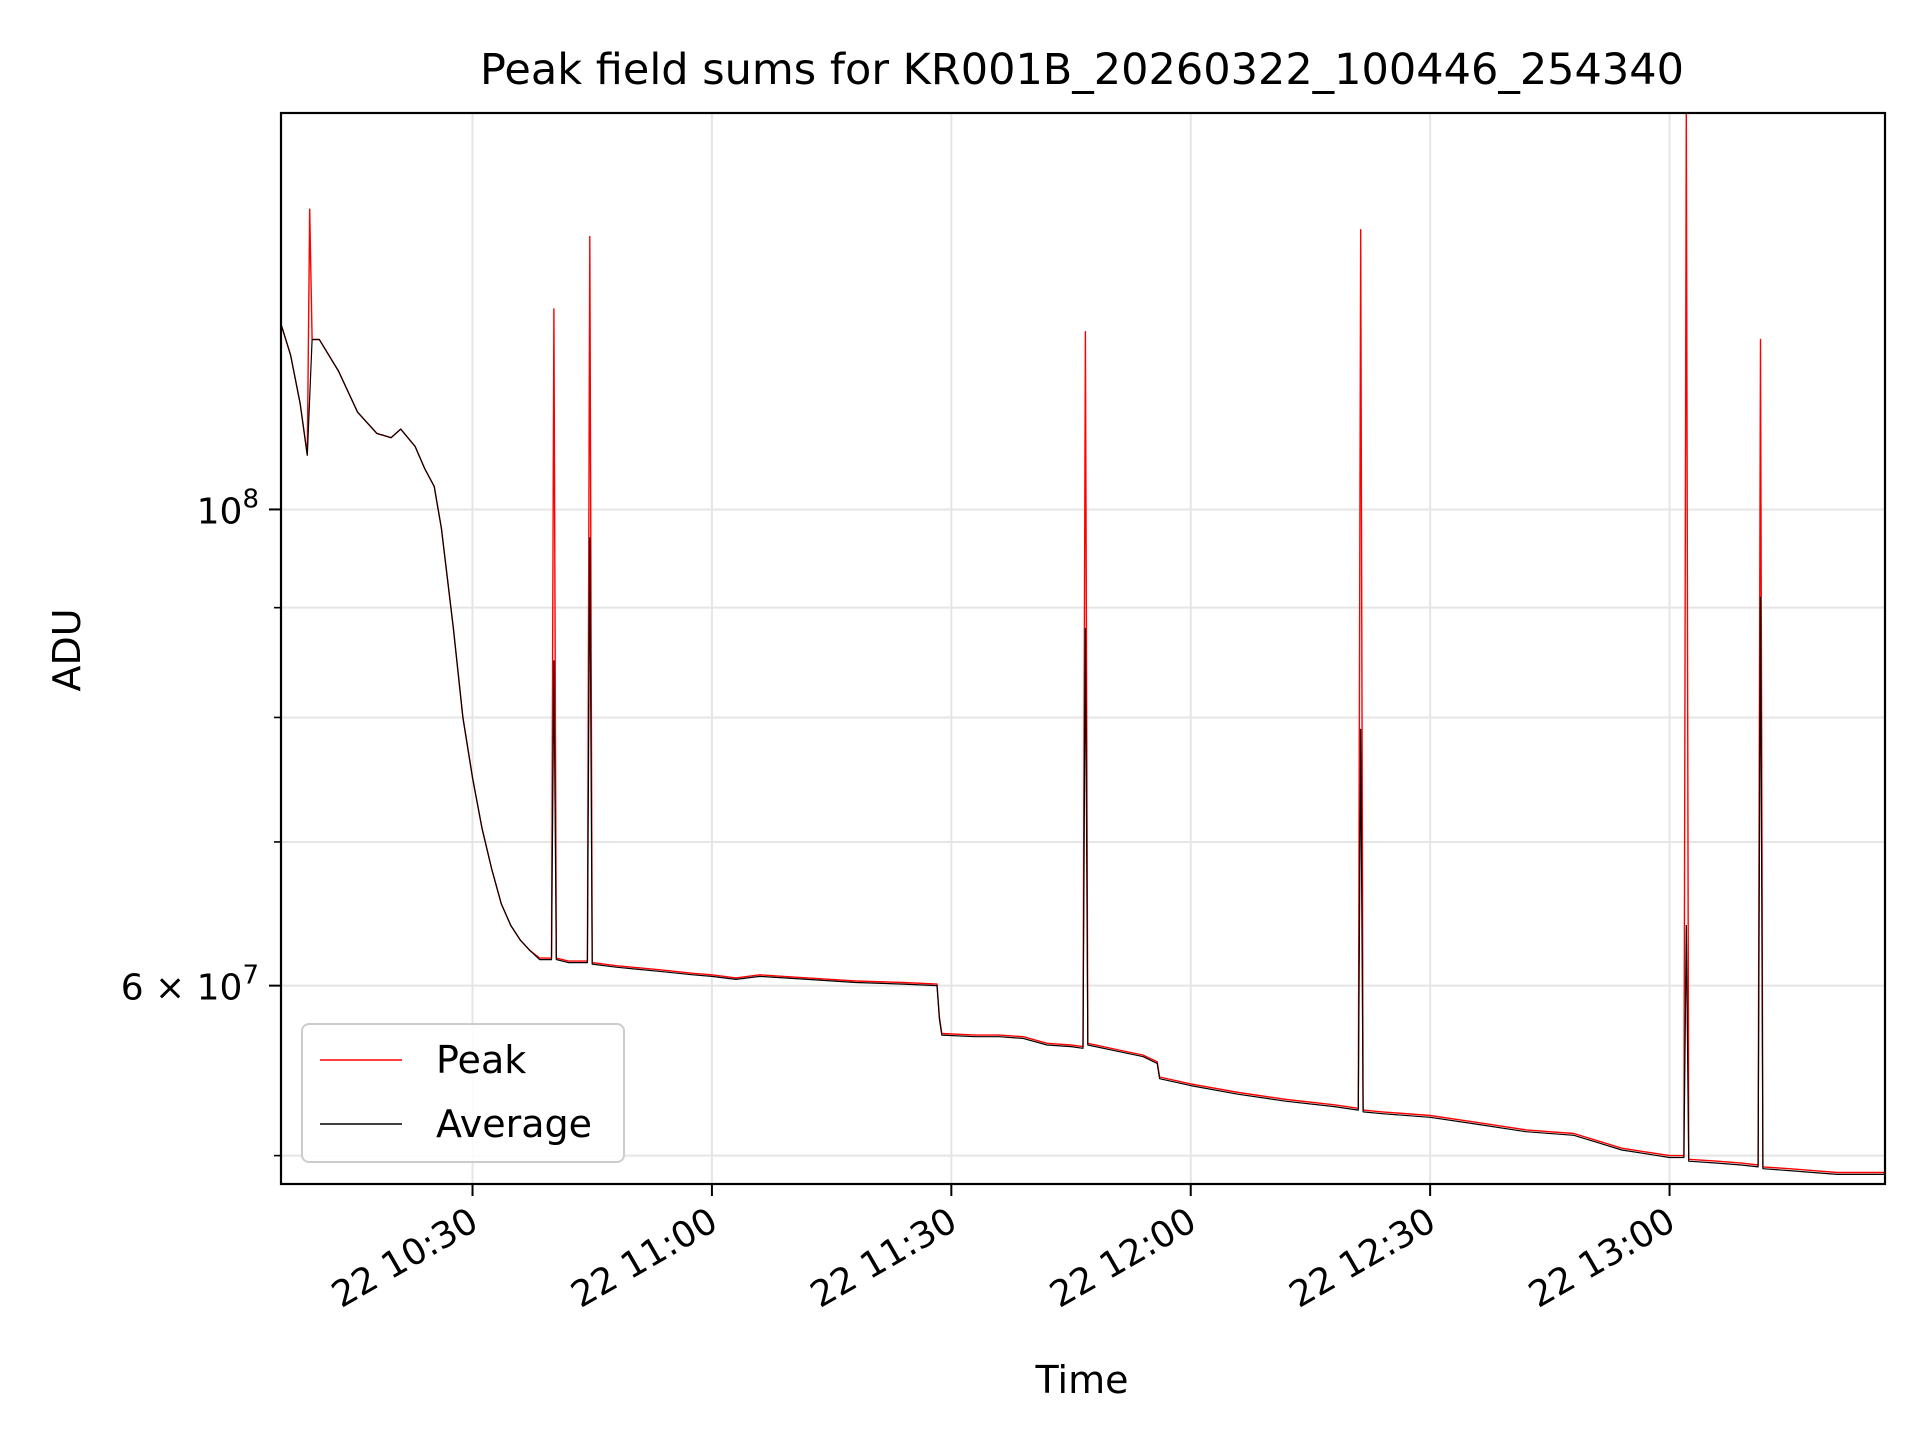  I want to click on legend-peak-label: Peak, so click(481, 1060).